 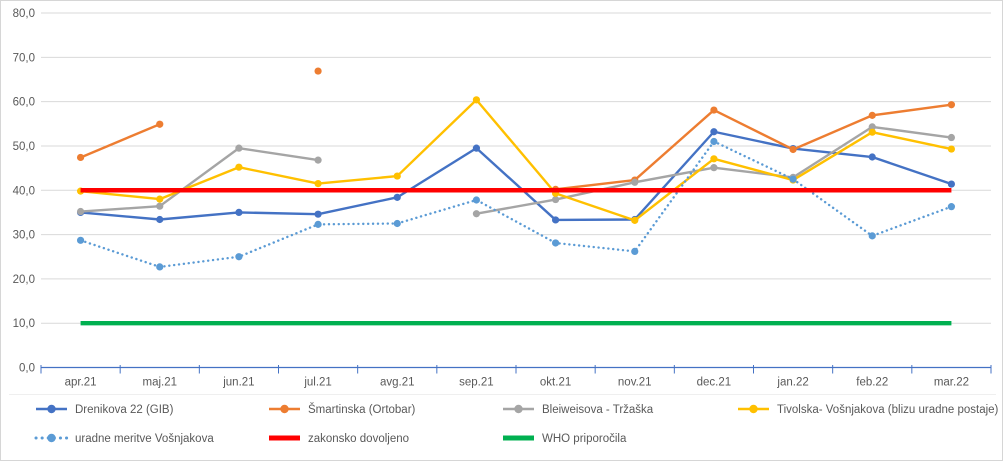 What do you see at coordinates (872, 383) in the screenshot?
I see `x-axis-tick-label: feb.22` at bounding box center [872, 383].